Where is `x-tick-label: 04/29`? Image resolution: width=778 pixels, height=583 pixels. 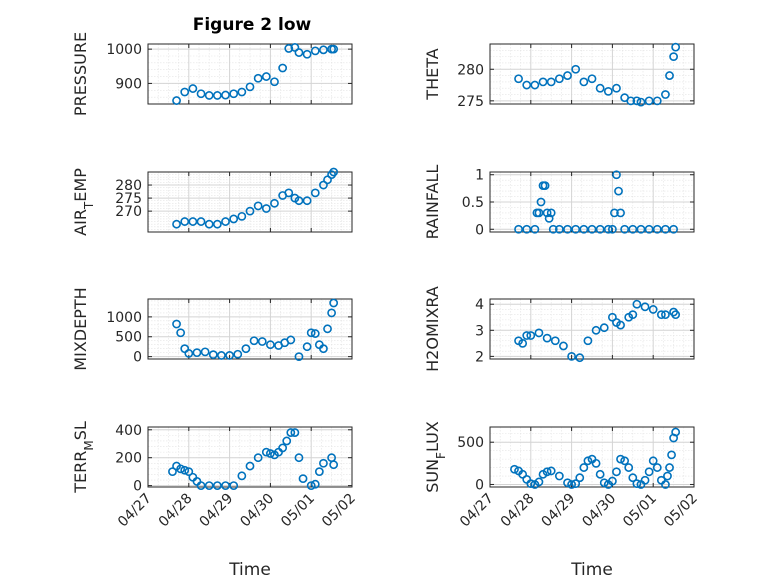
x-tick-label: 04/29 is located at coordinates (217, 511).